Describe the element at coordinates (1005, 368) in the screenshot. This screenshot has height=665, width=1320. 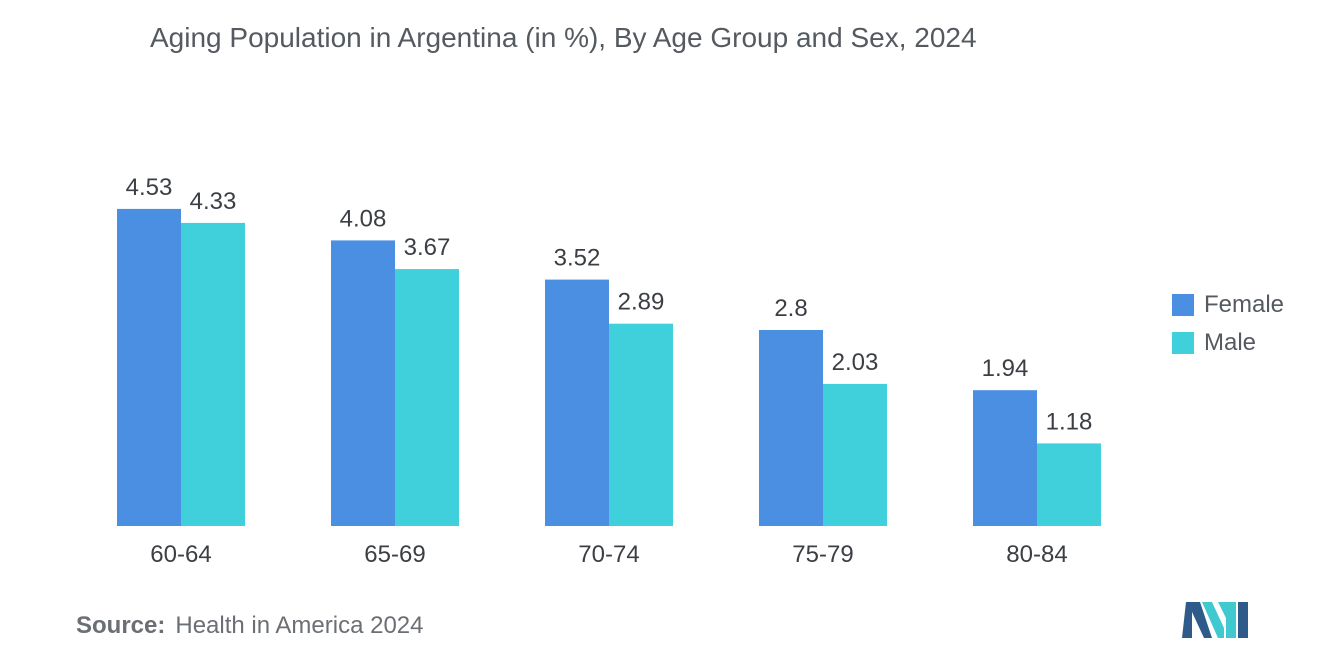
I see `bar-value-label: 1.94` at that location.